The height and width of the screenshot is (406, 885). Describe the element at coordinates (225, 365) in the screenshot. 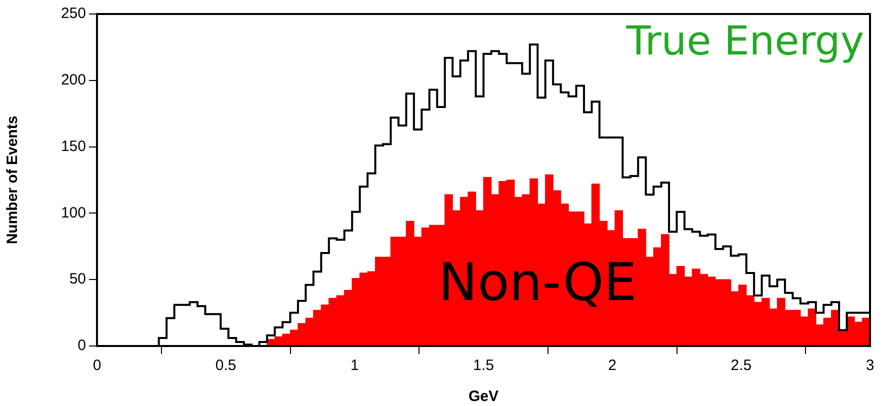

I see `x-tick-label: 0.5` at that location.